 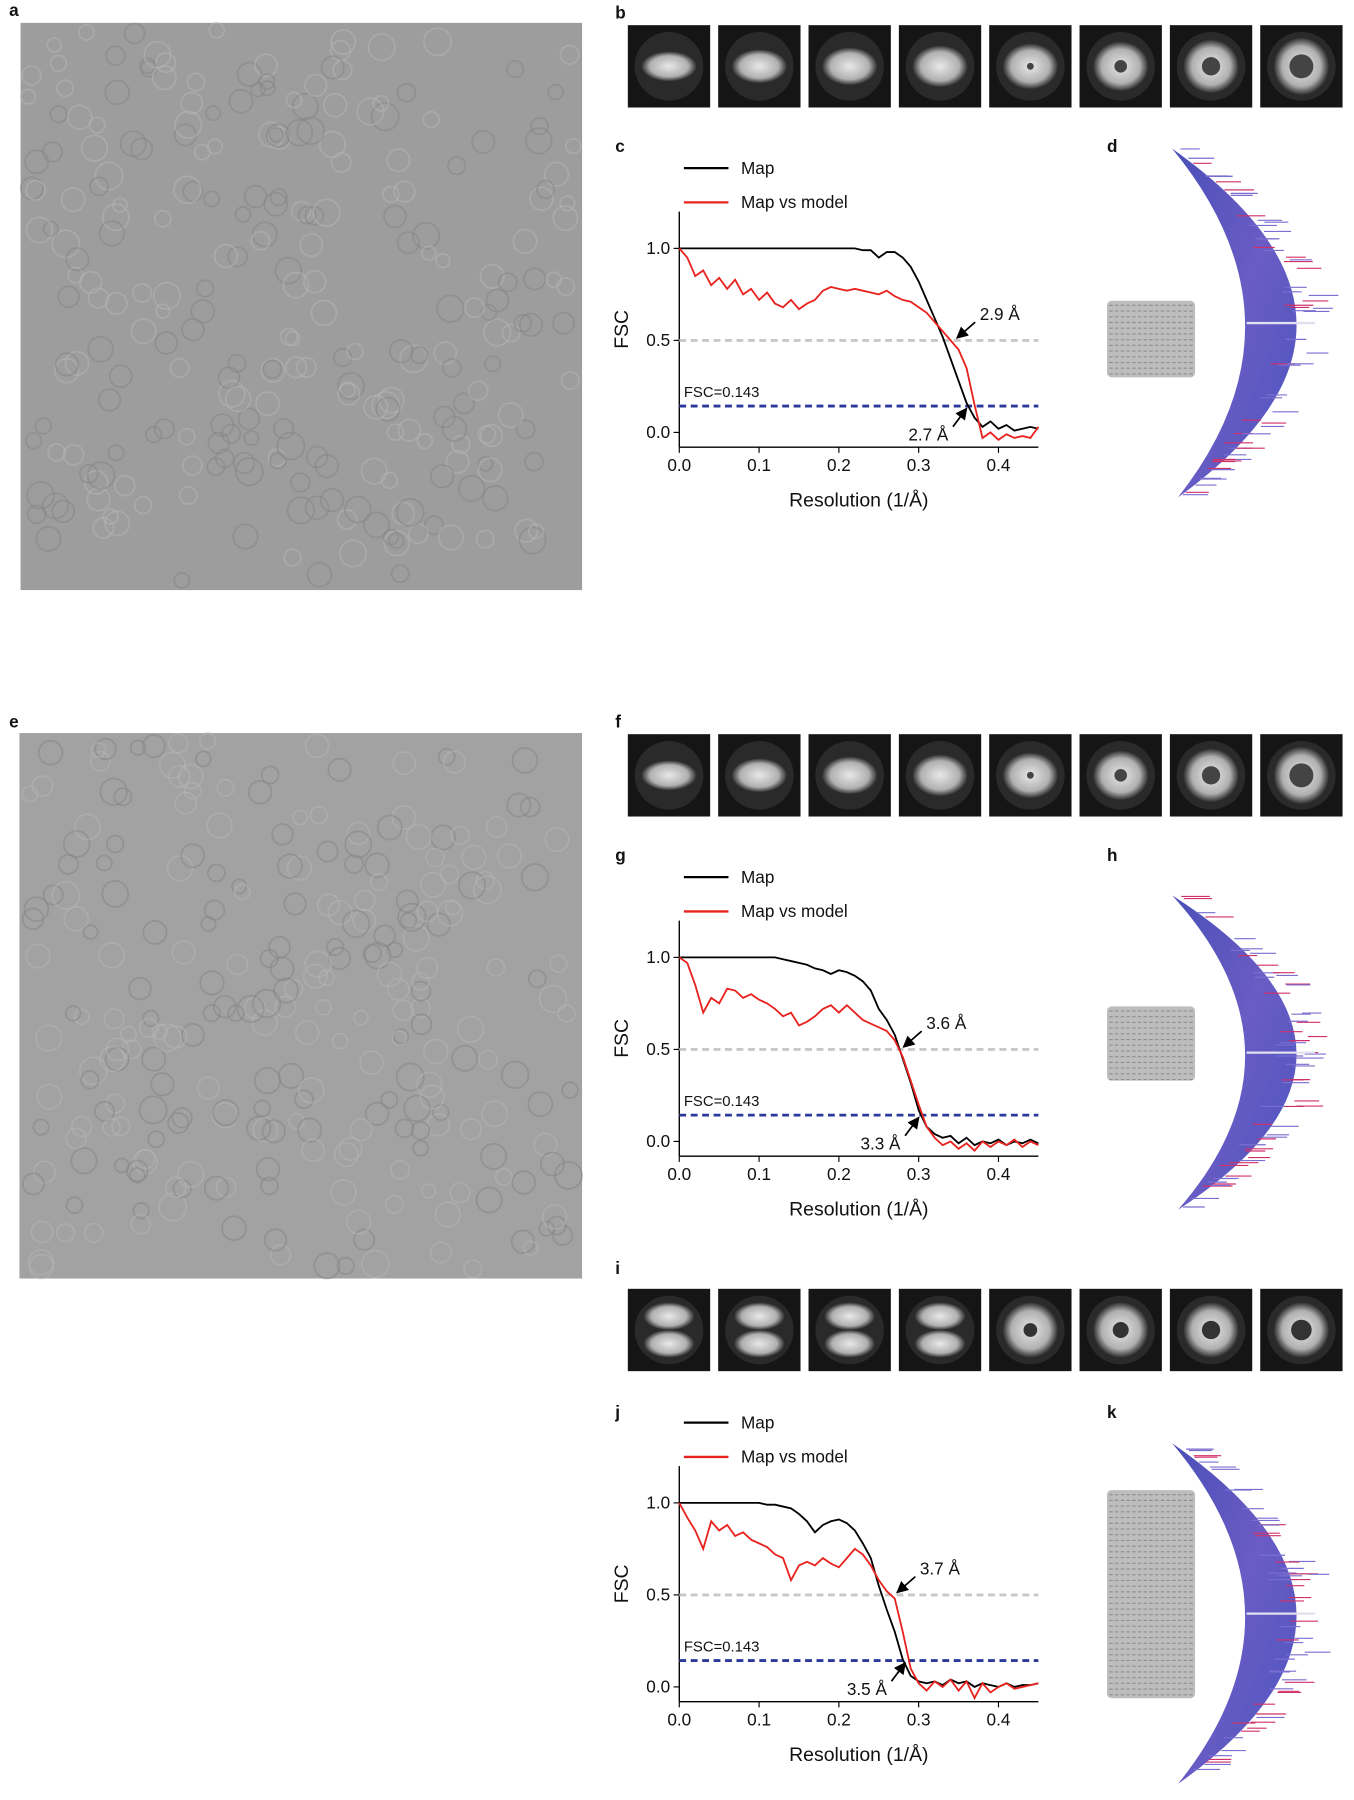 I want to click on x-tick-label: 0.0, so click(x=679, y=1174).